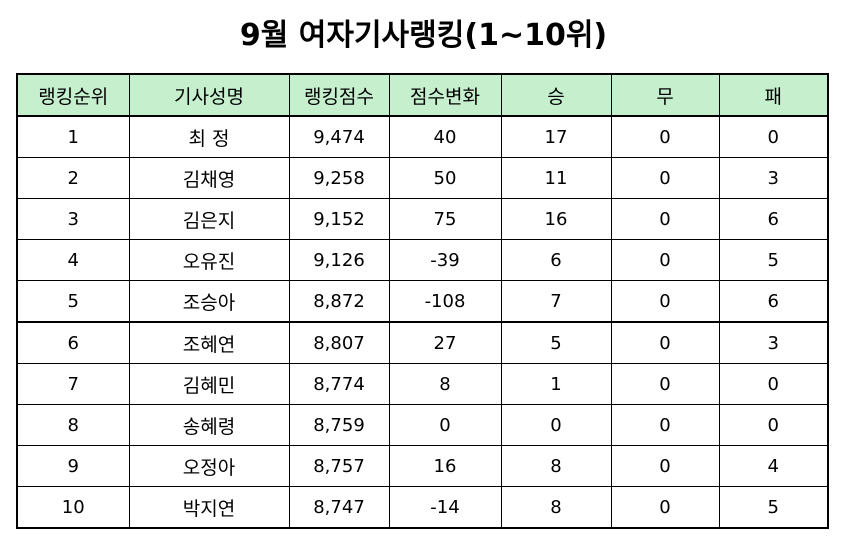 This screenshot has height=560, width=847. What do you see at coordinates (73, 466) in the screenshot?
I see `rank-cell: 9` at bounding box center [73, 466].